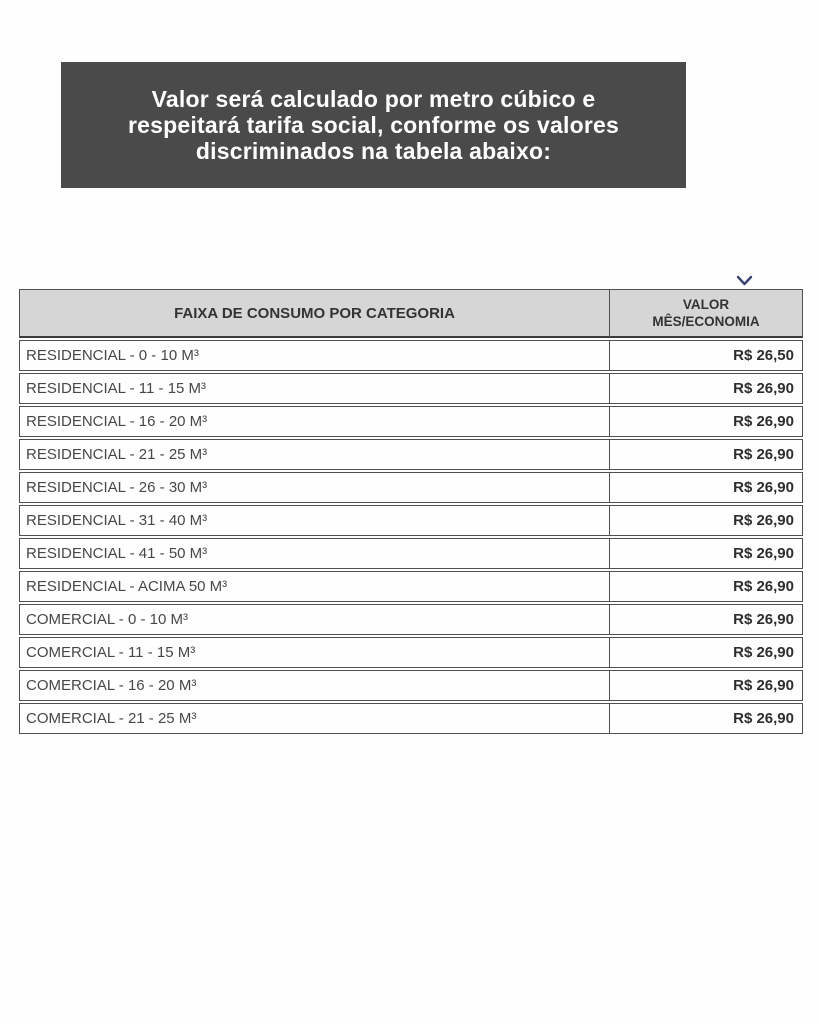  What do you see at coordinates (314, 487) in the screenshot?
I see `categoria-cell: RESIDENCIAL - 26 - 30 M³` at bounding box center [314, 487].